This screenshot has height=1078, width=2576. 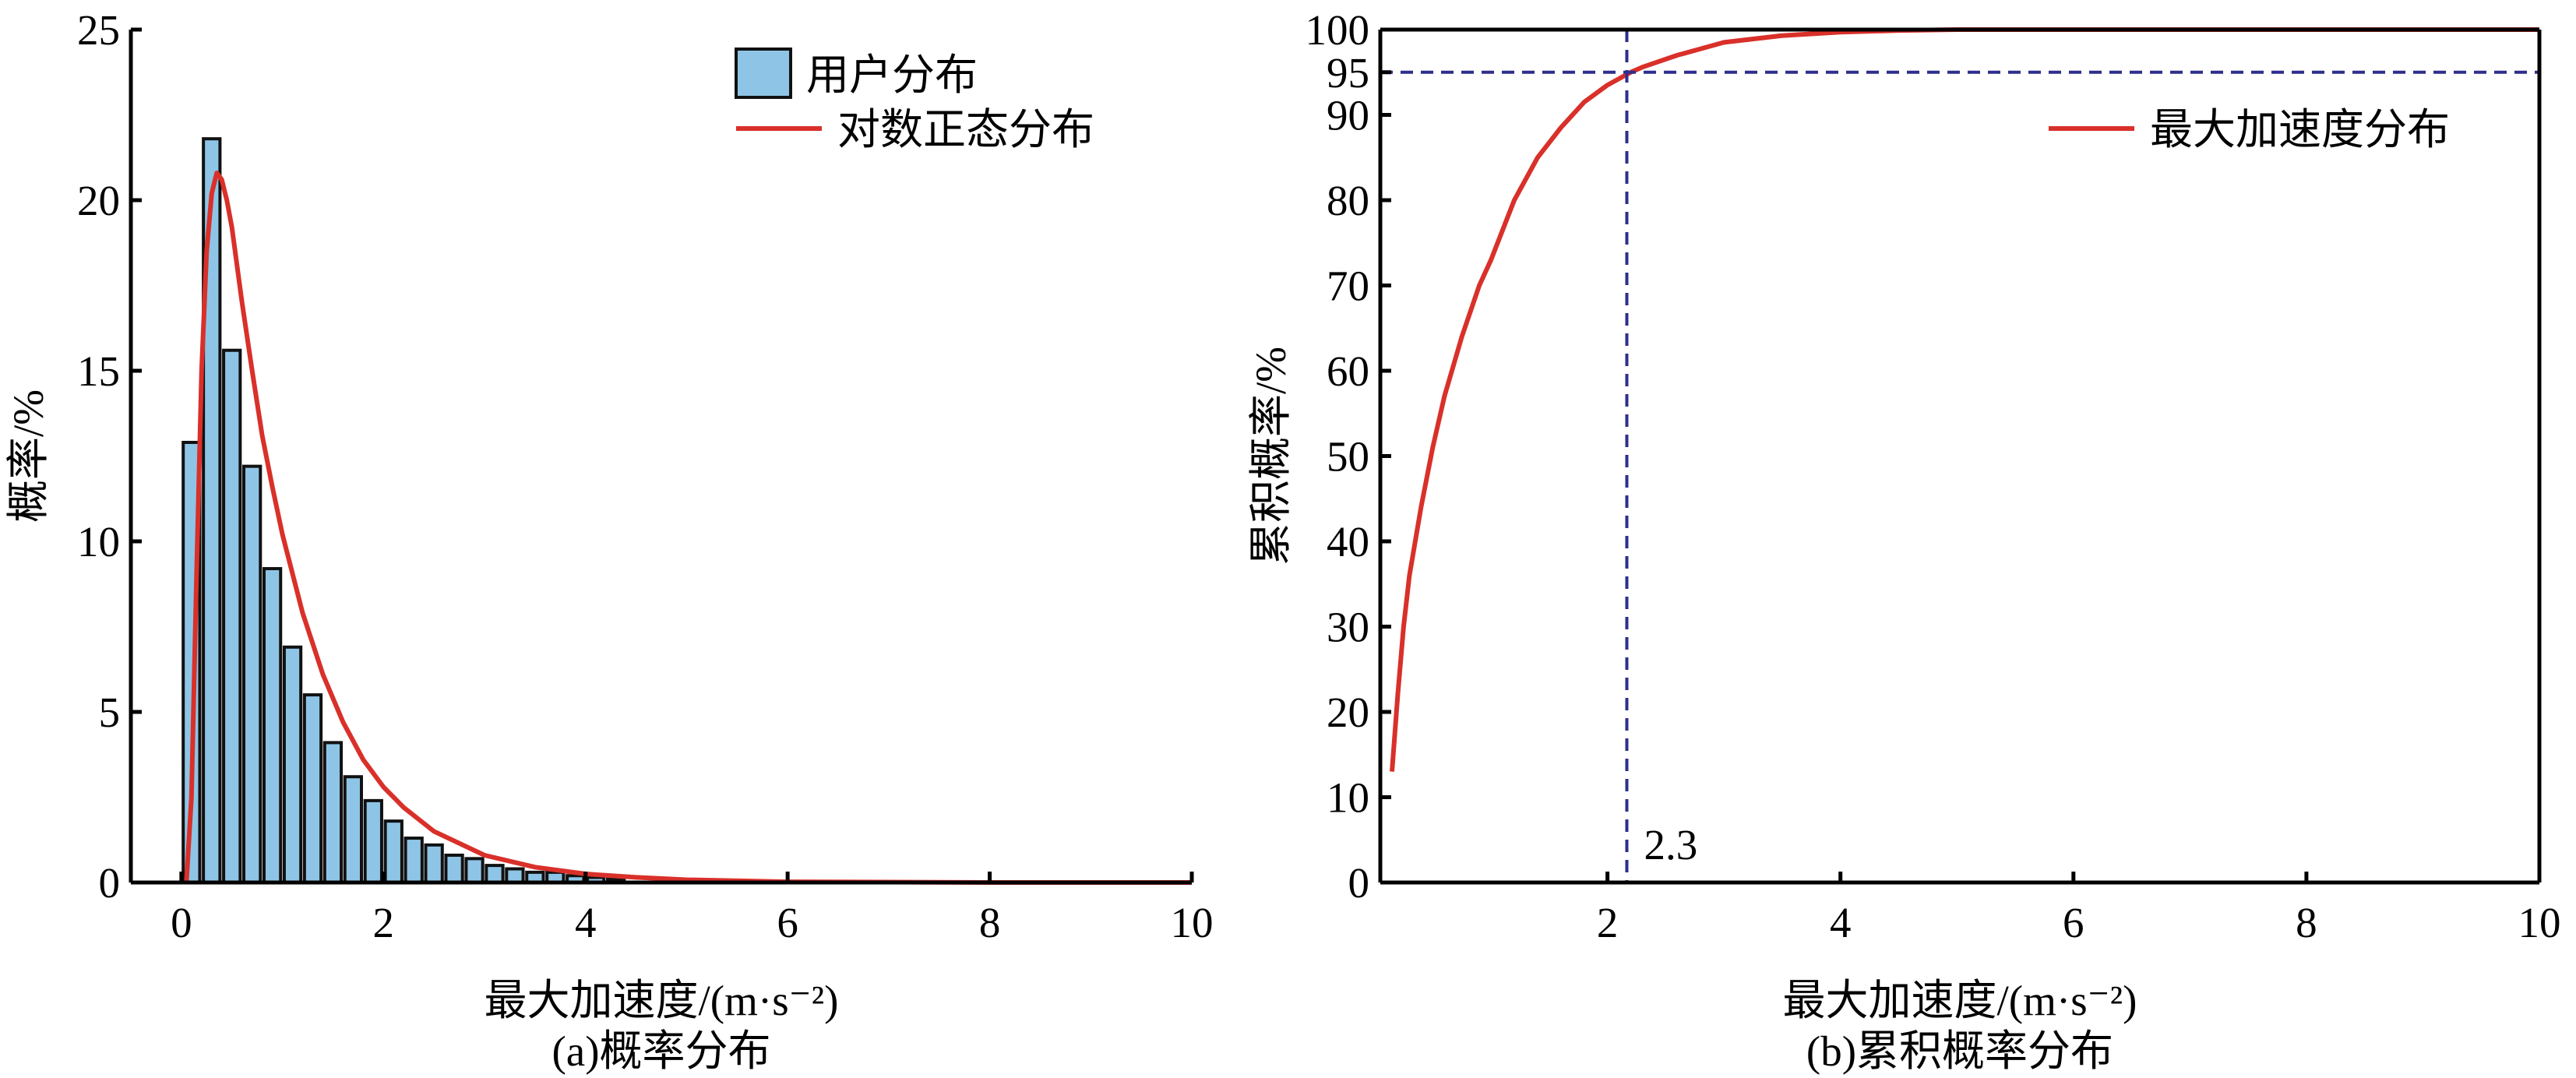 I want to click on y-tick-label: 100, so click(x=1338, y=30).